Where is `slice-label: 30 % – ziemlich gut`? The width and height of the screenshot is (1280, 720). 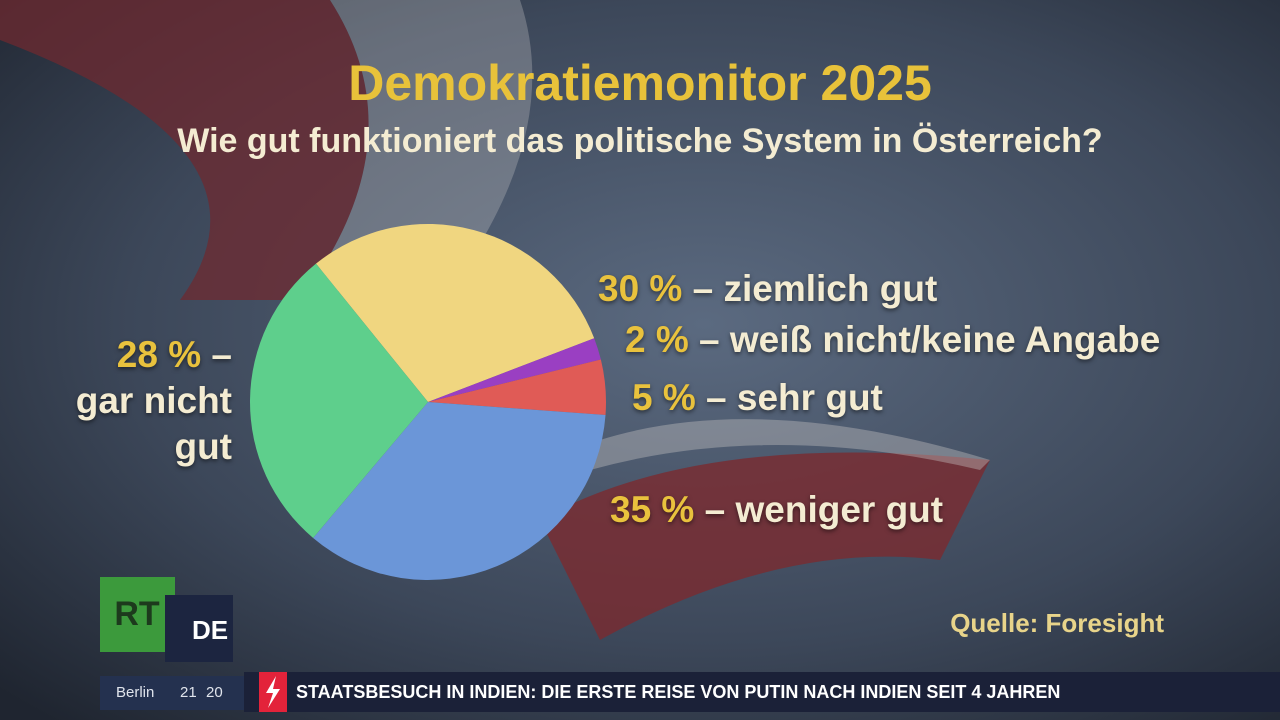
slice-label: 30 % – ziemlich gut is located at coordinates (767, 289).